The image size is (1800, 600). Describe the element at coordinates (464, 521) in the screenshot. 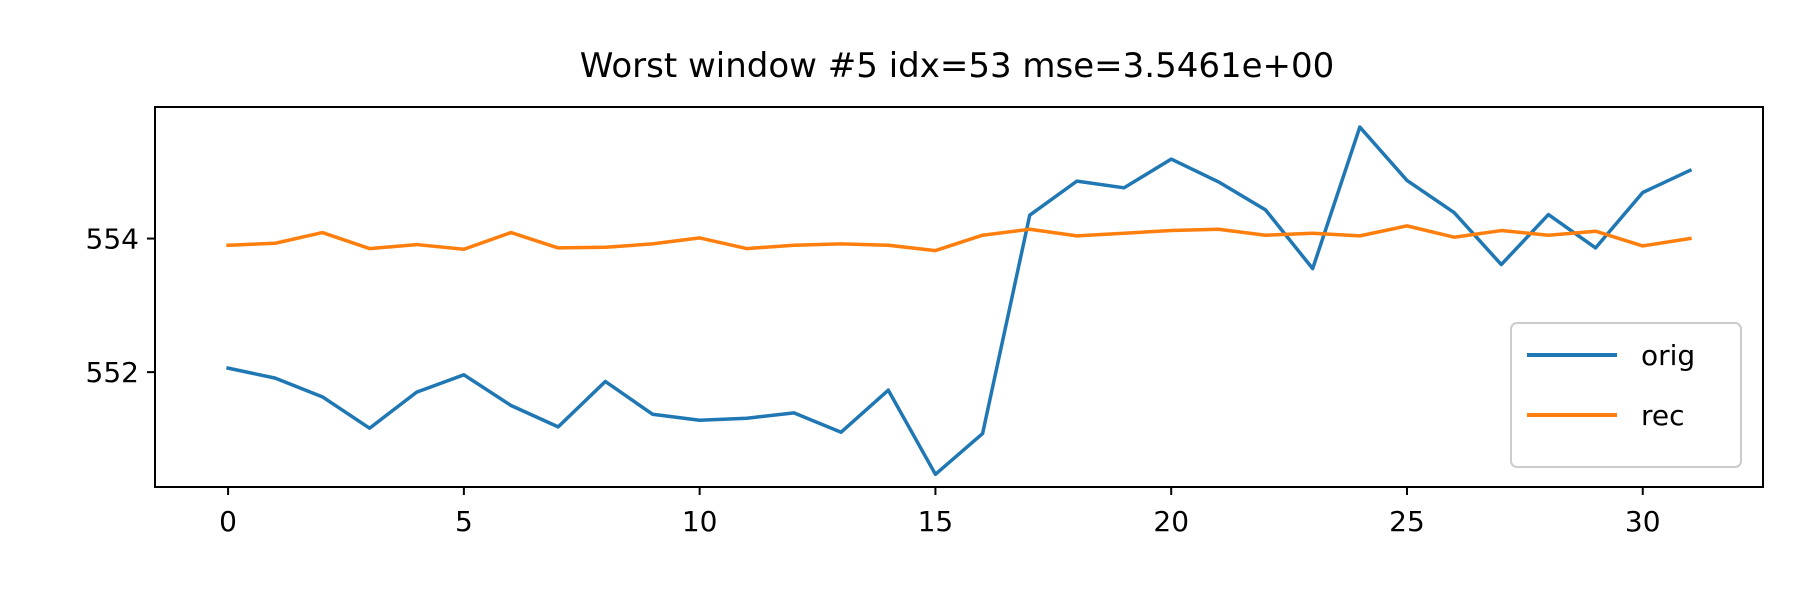

I see `x-tick-label: 5` at that location.